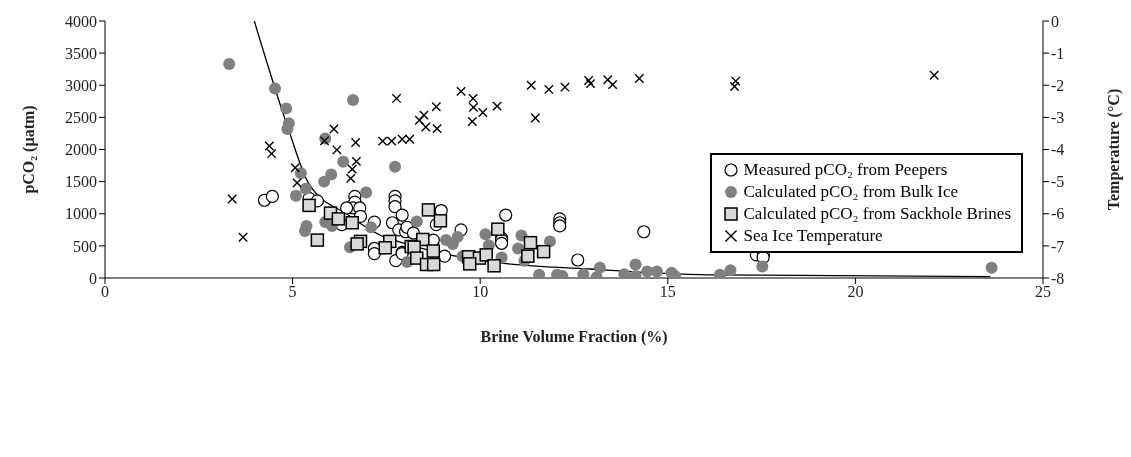  I want to click on y-tick-label: 1500, so click(81, 182).